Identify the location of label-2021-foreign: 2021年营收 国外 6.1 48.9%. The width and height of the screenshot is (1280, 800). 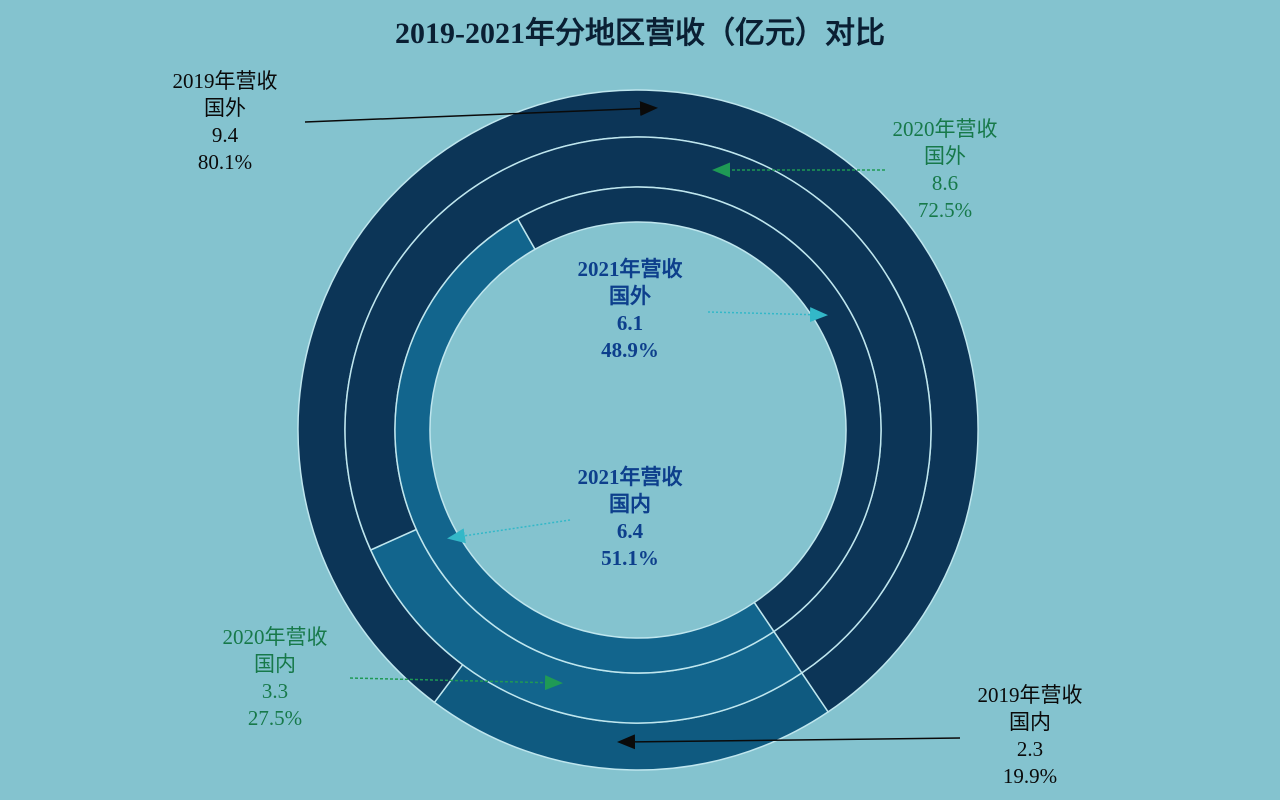
(630, 310).